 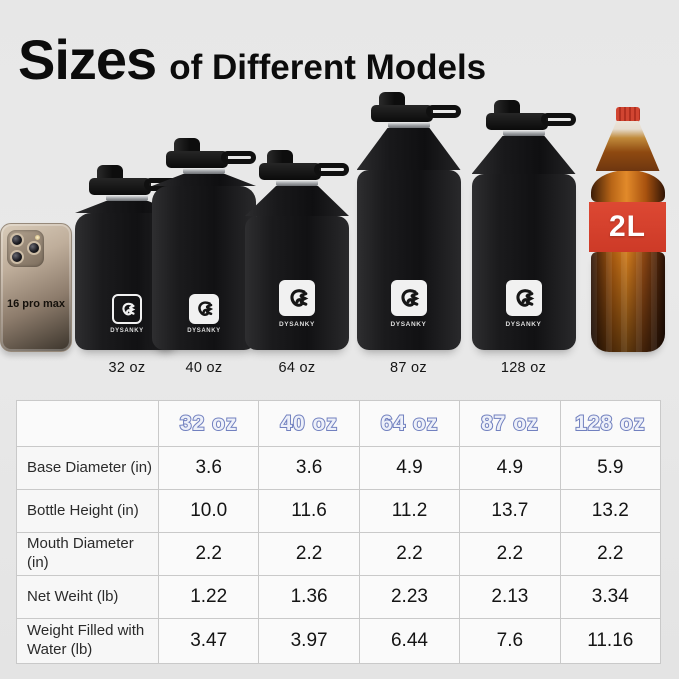 I want to click on size-caption-128oz: 128 oz, so click(x=523, y=368).